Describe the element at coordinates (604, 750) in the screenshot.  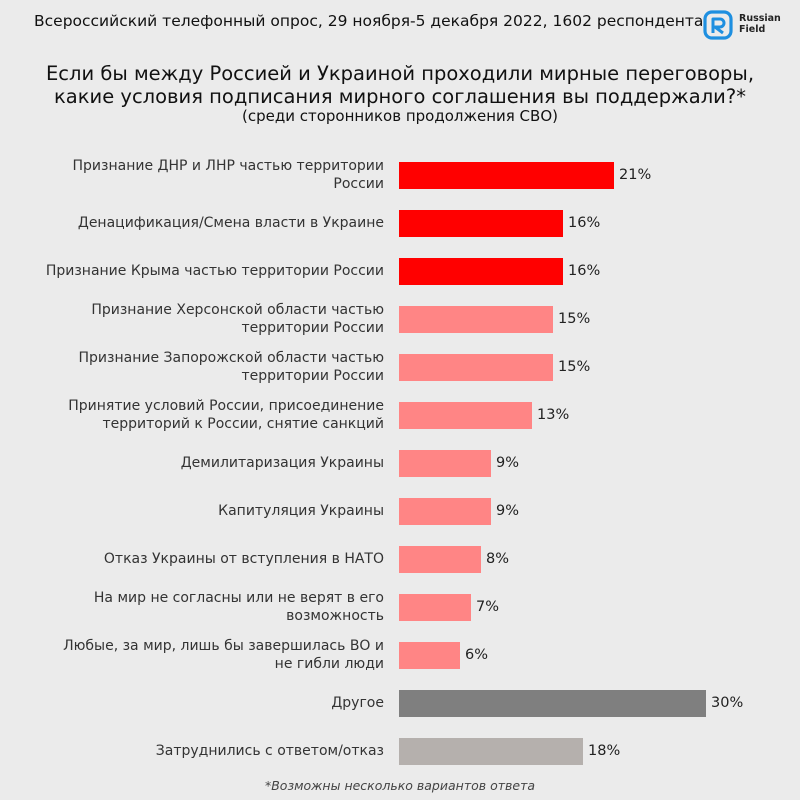
I see `value-label: 18%` at that location.